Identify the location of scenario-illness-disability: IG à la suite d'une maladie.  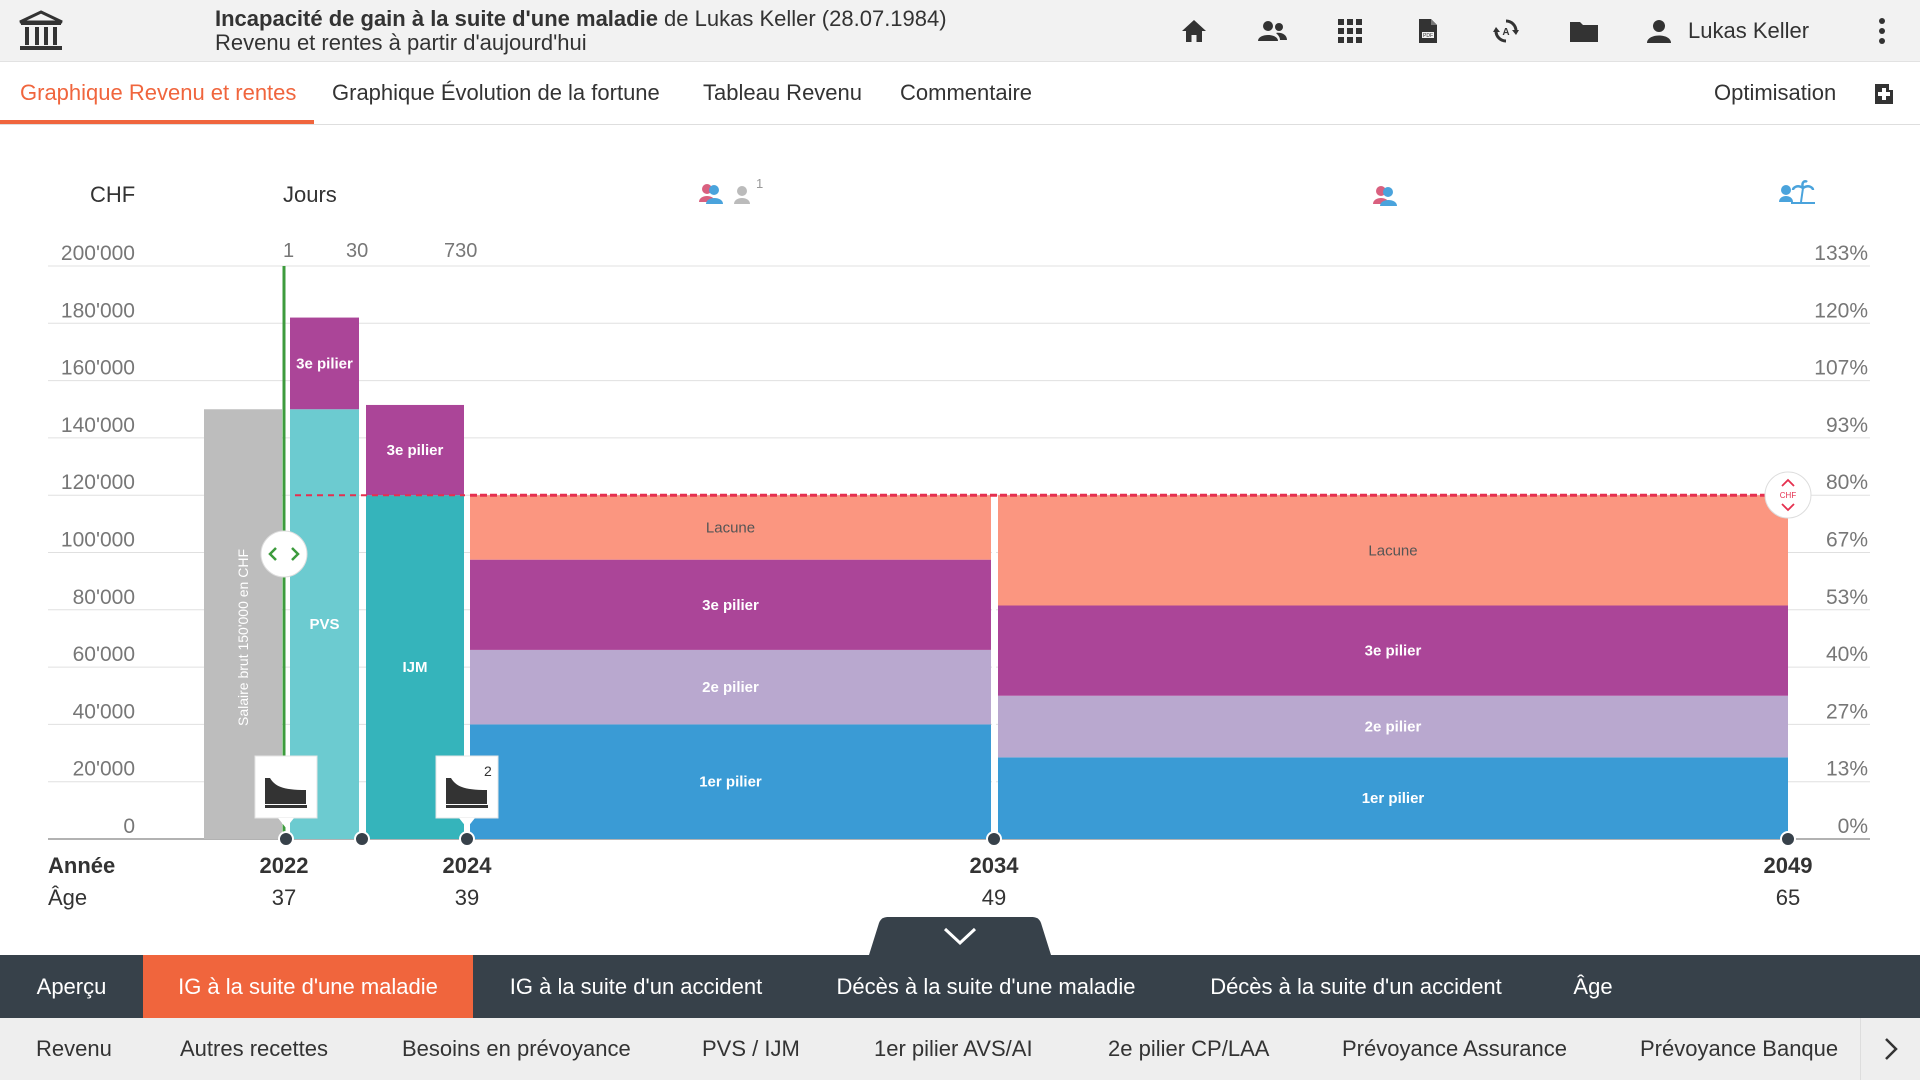
(308, 986).